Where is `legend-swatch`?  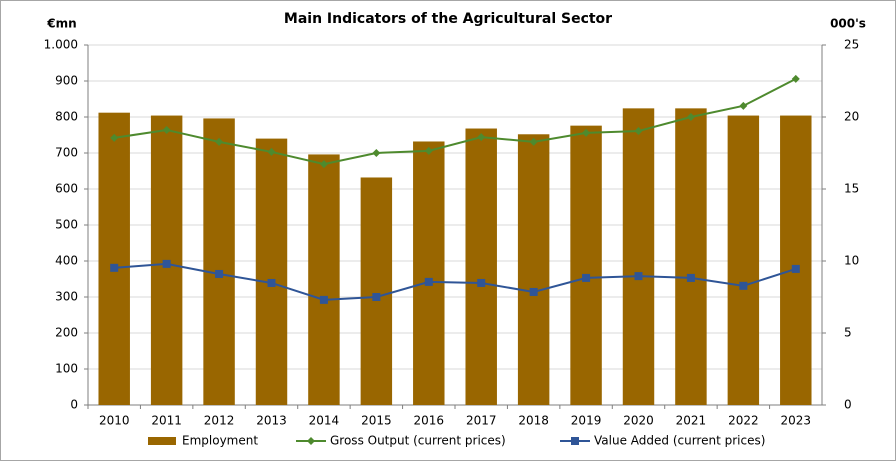 legend-swatch is located at coordinates (162, 441).